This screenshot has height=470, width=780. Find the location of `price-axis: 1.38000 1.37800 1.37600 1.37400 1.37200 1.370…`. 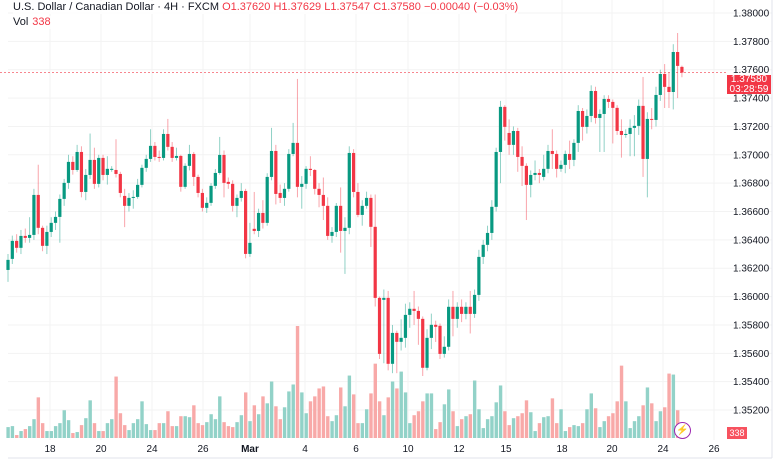

price-axis: 1.38000 1.37800 1.37600 1.37400 1.37200 1.370… is located at coordinates (751, 213).